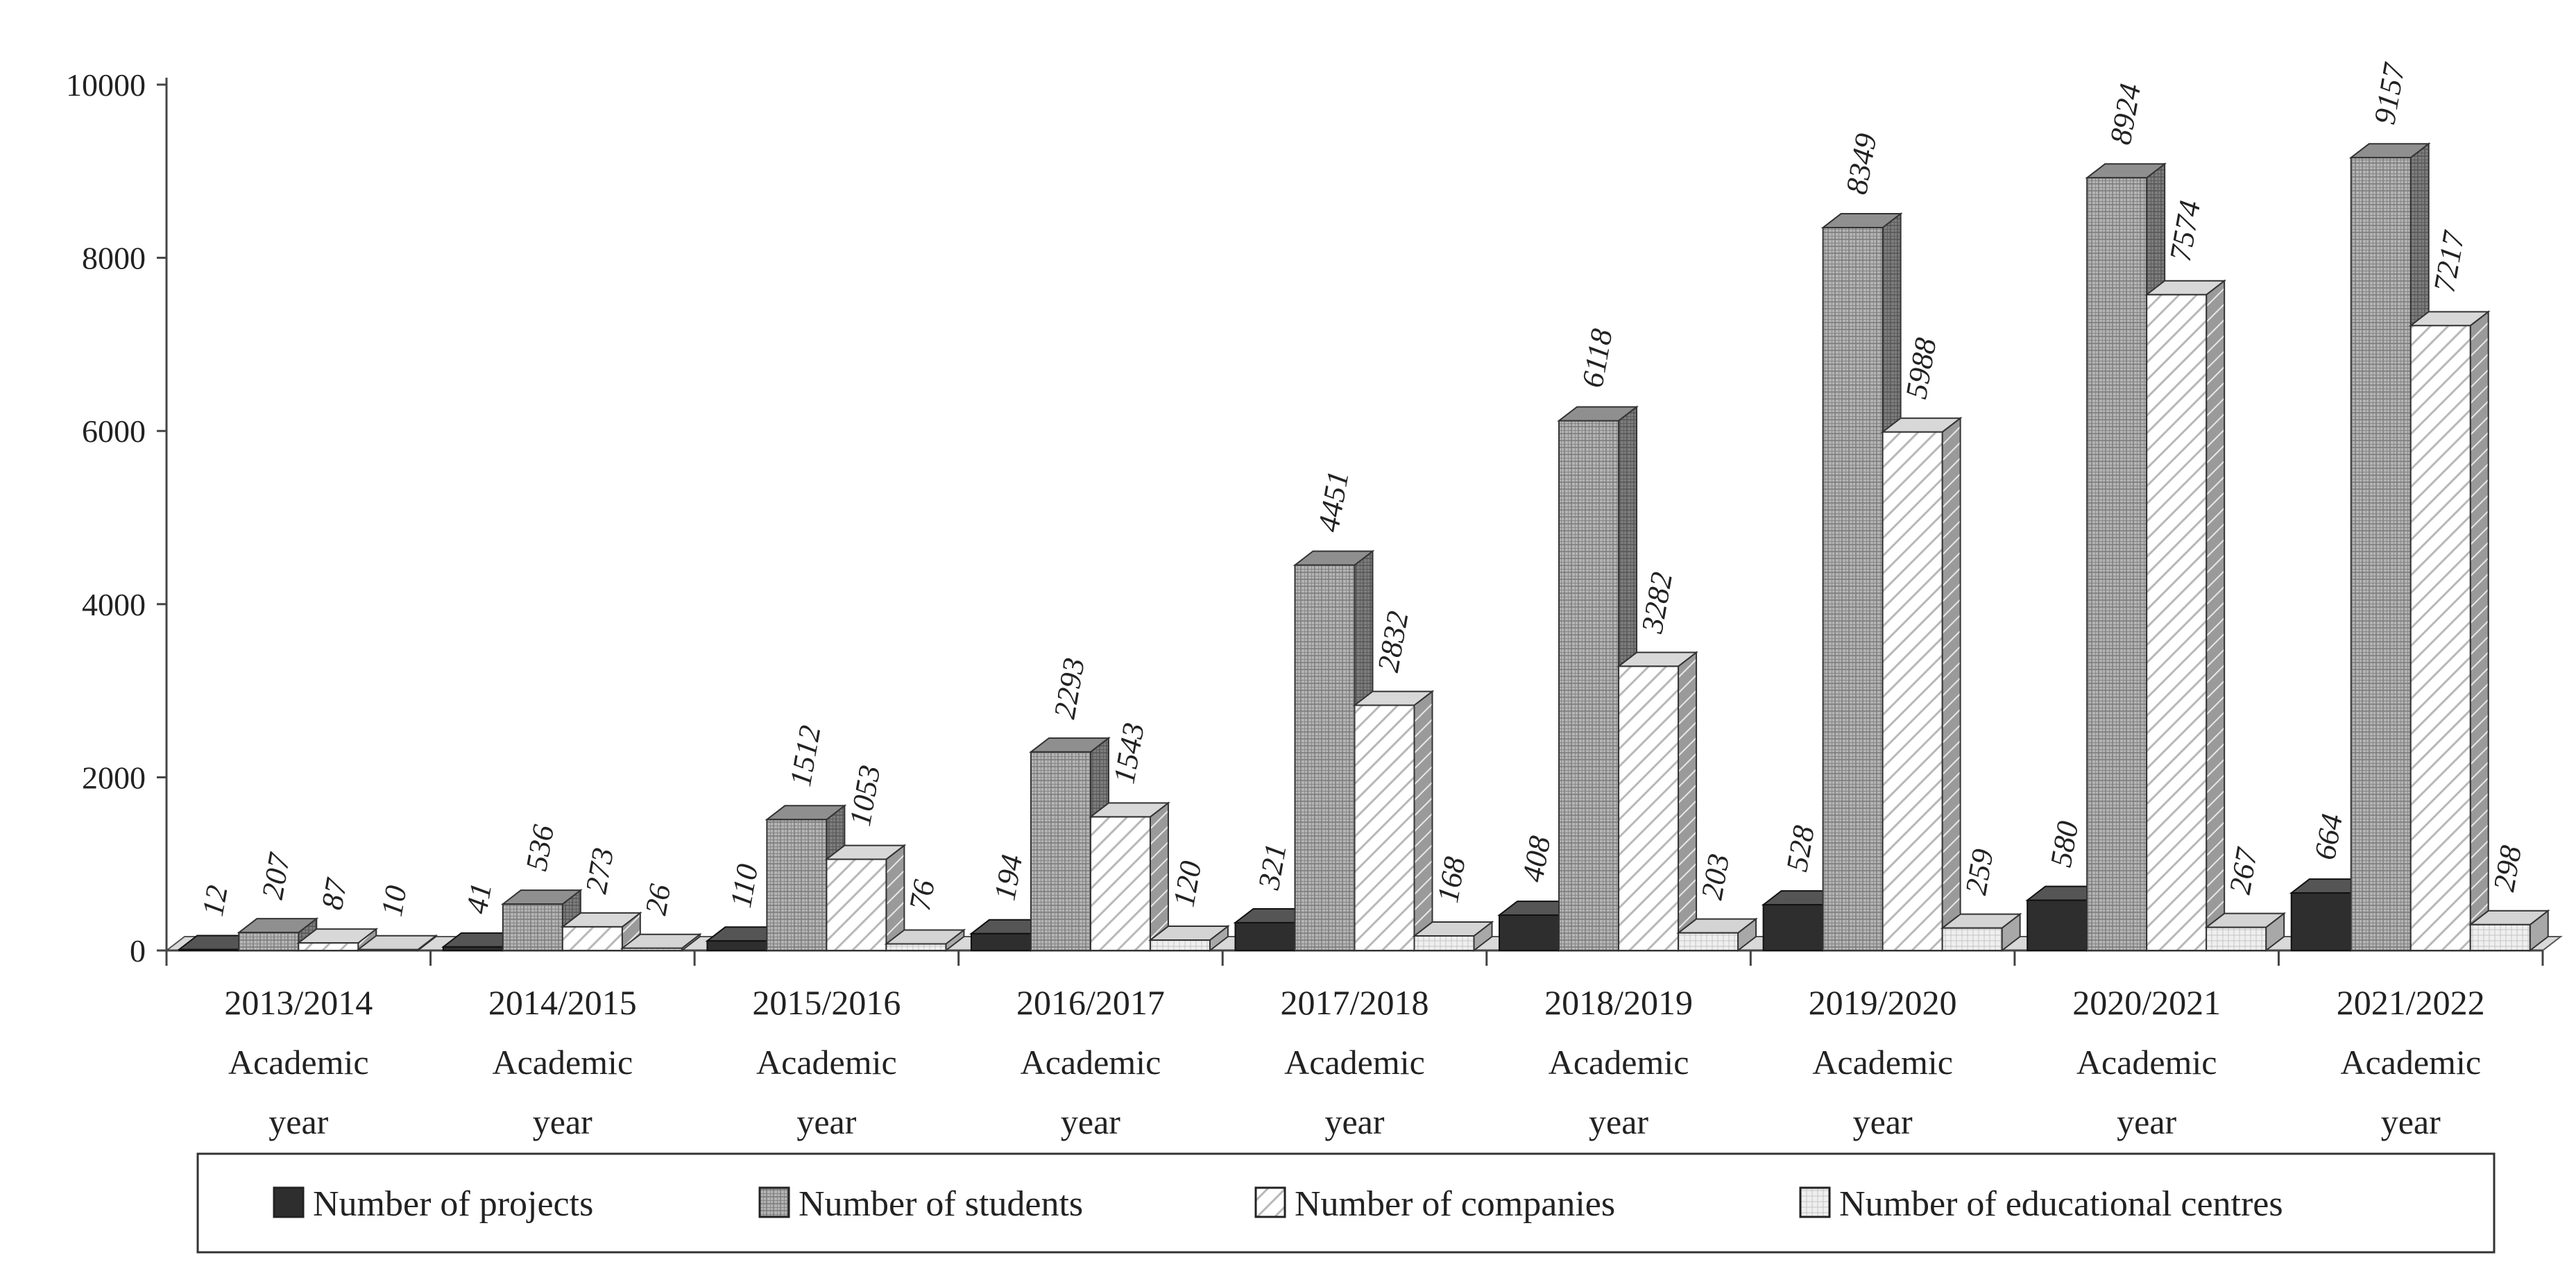  Describe the element at coordinates (289, 1202) in the screenshot. I see `legend-swatch-projects` at that location.